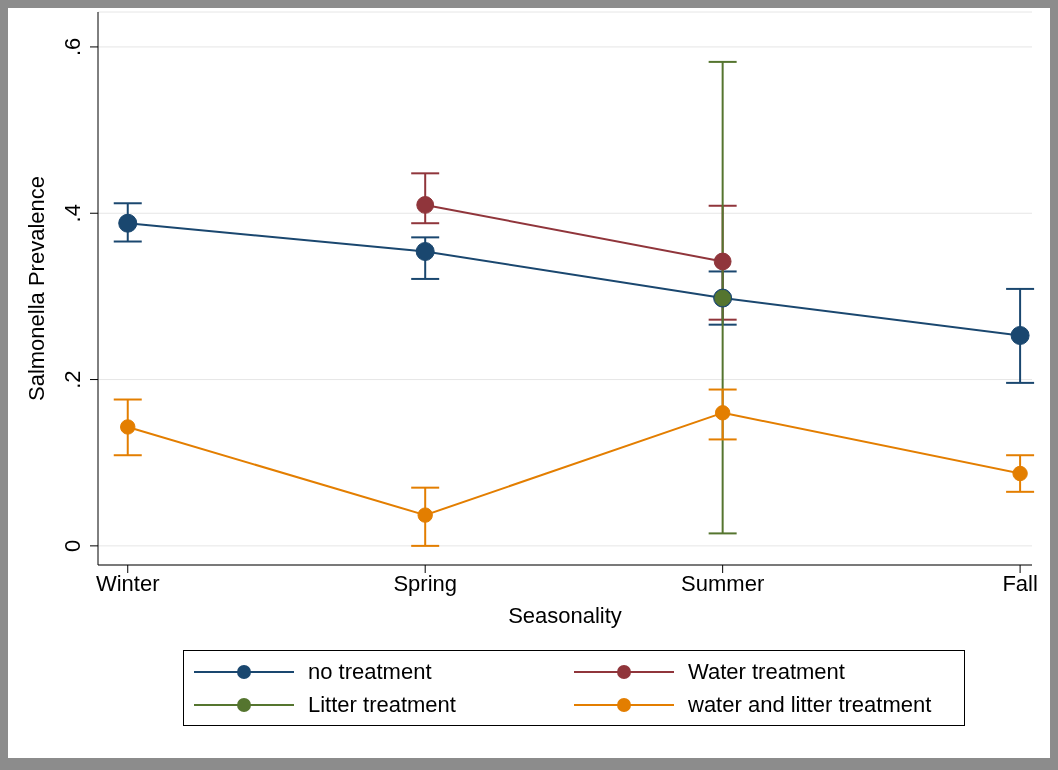  What do you see at coordinates (72, 545) in the screenshot?
I see `y-tick-label: 0` at bounding box center [72, 545].